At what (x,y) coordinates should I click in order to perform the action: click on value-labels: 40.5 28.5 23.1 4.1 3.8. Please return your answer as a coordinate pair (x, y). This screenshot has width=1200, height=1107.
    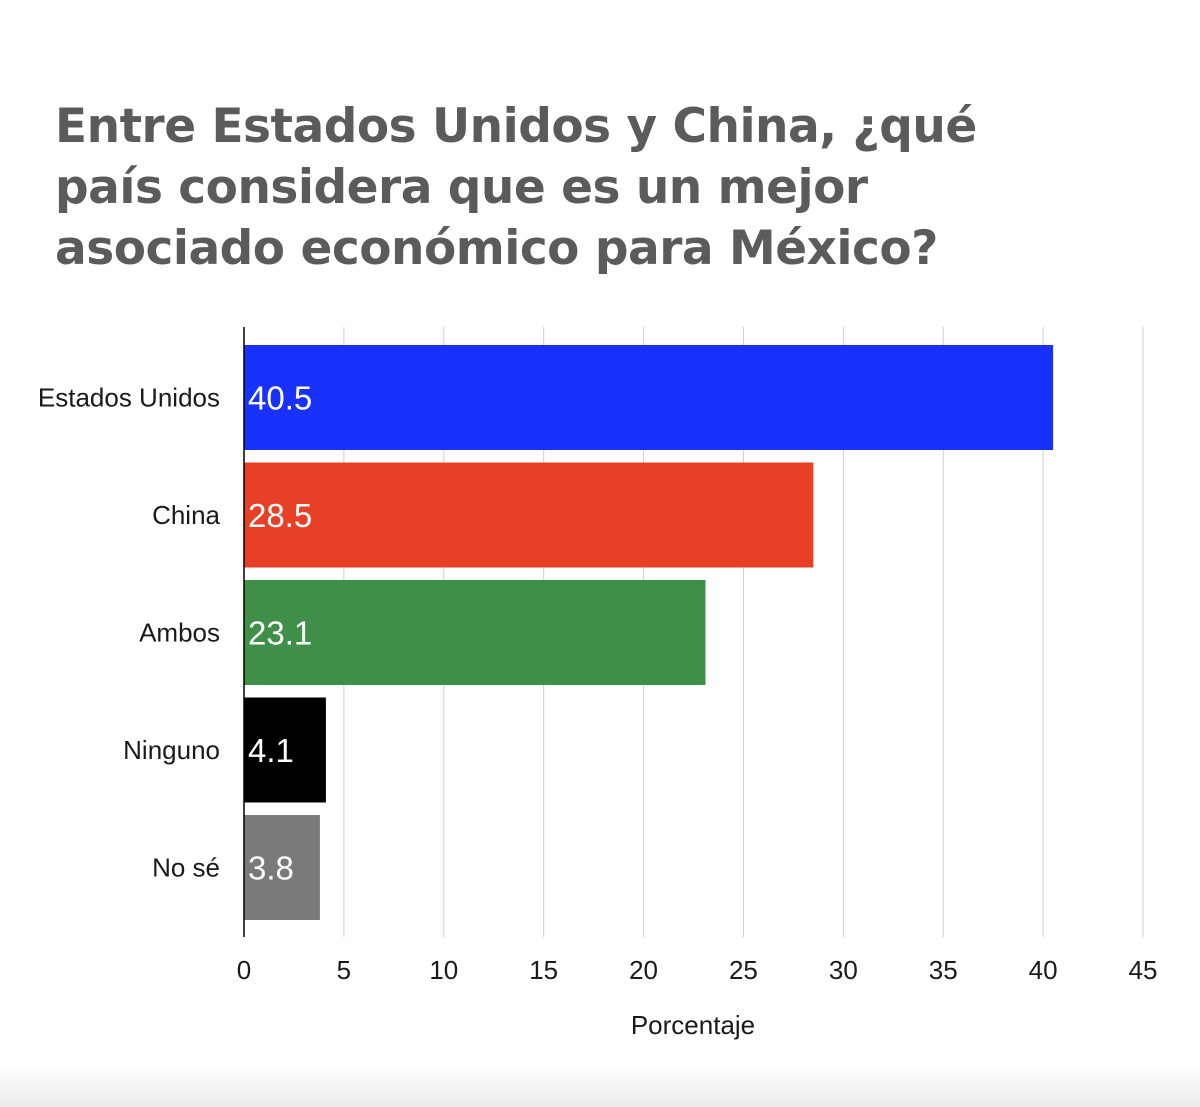
    Looking at the image, I should click on (280, 633).